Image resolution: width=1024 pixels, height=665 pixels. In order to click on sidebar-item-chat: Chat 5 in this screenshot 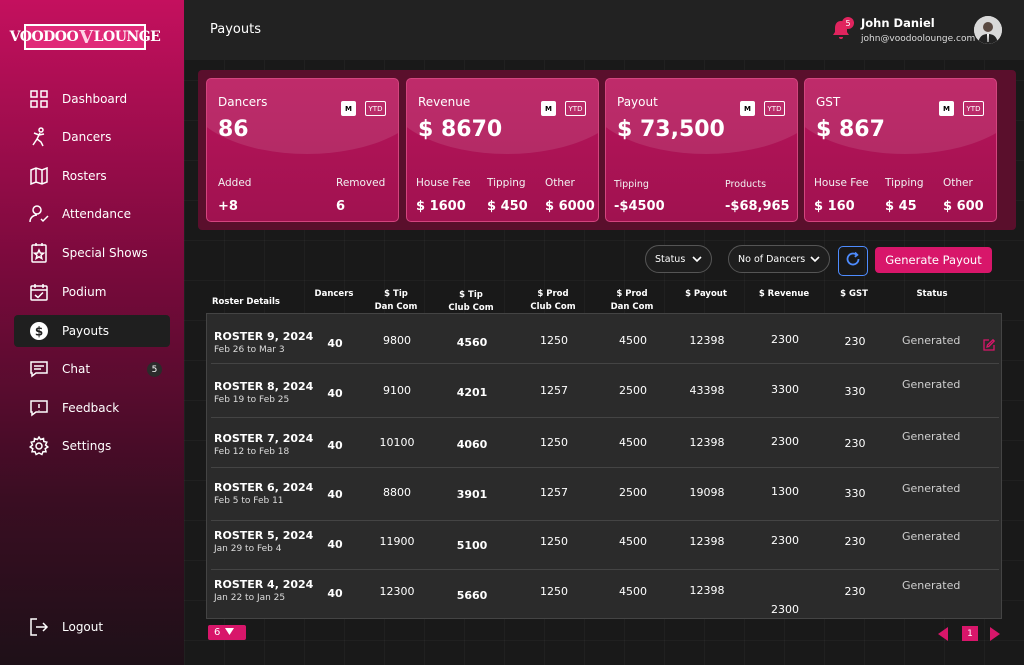, I will do `click(92, 369)`.